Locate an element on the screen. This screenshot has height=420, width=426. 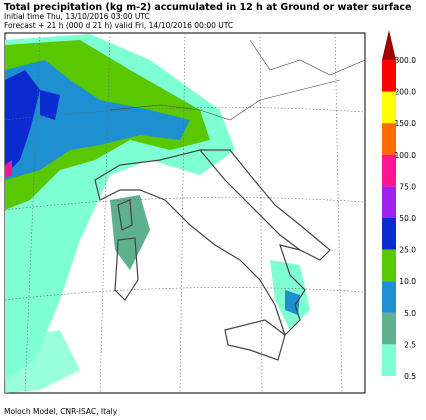
colorbar-label: 150.0 is located at coordinates (406, 123).